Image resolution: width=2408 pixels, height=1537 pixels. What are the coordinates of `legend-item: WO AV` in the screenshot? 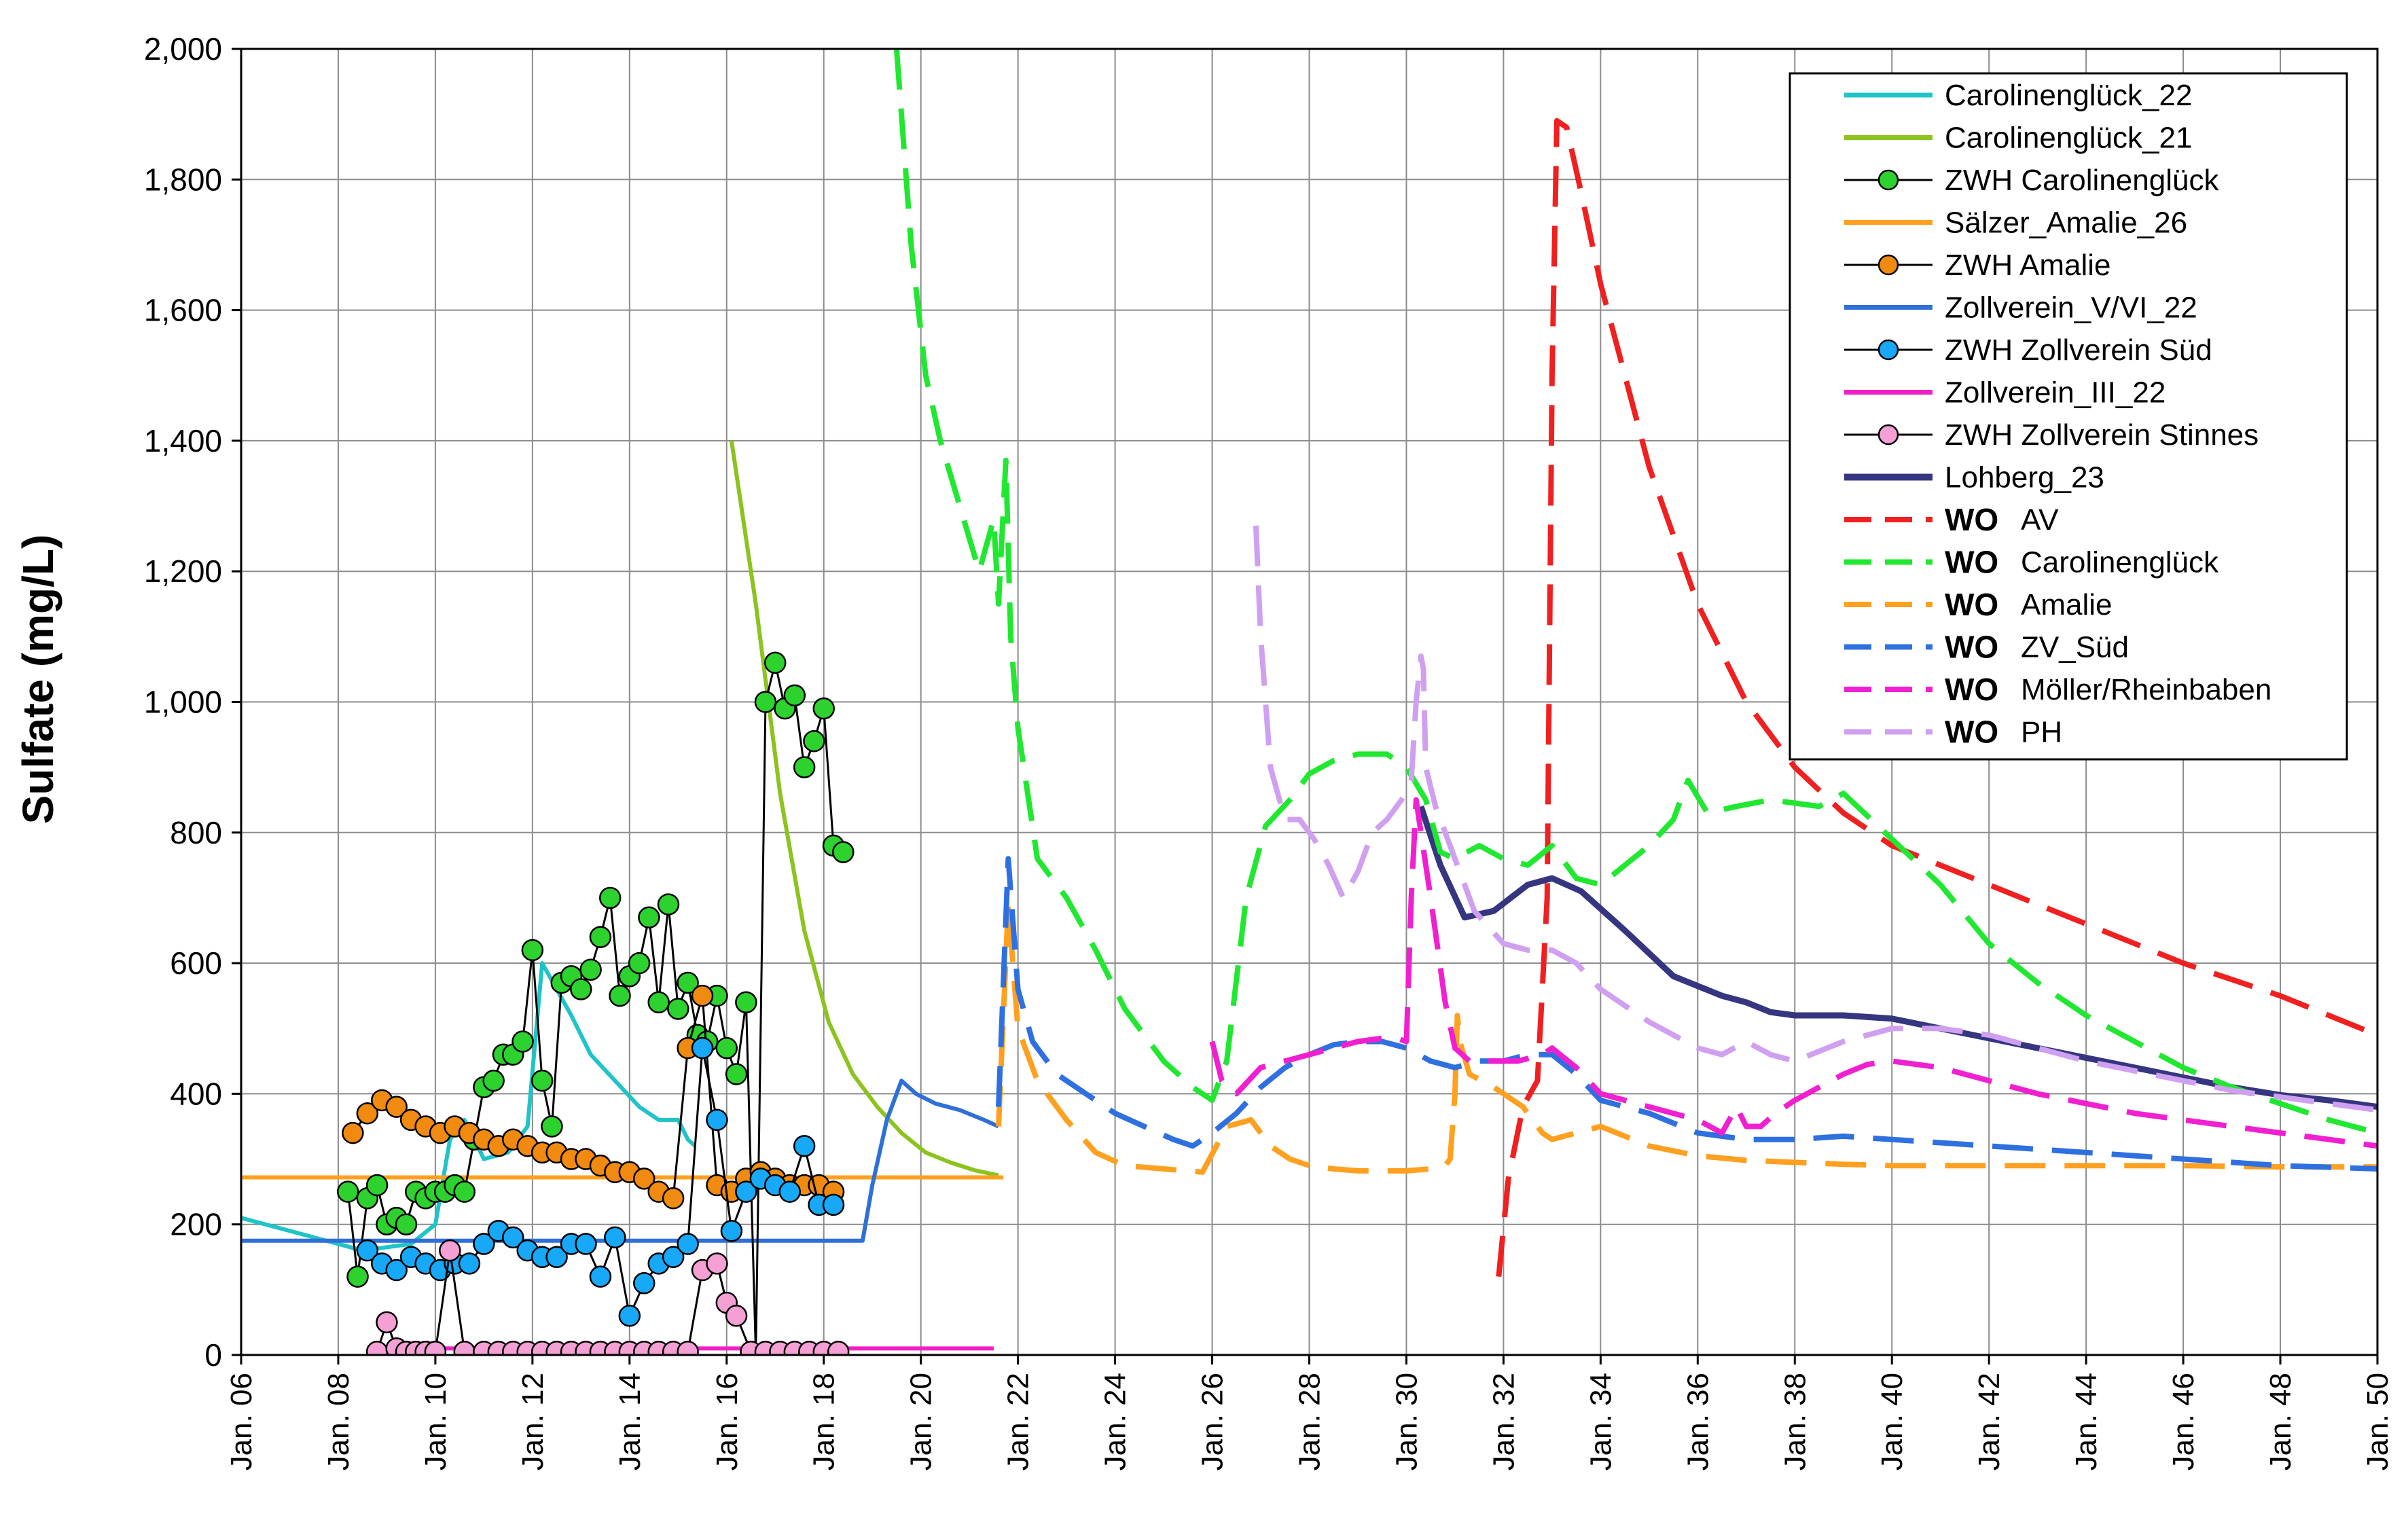 It's located at (1952, 520).